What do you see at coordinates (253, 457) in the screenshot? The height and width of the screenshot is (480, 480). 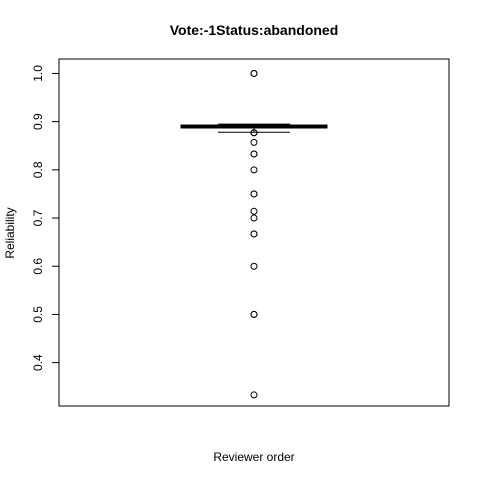 I see `x-axis-label: Reviewer order` at bounding box center [253, 457].